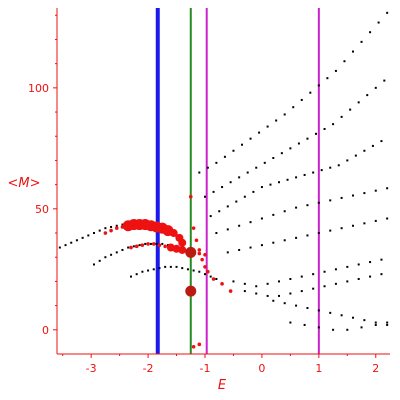  What do you see at coordinates (45, 330) in the screenshot?
I see `y-tick-label: 0` at bounding box center [45, 330].